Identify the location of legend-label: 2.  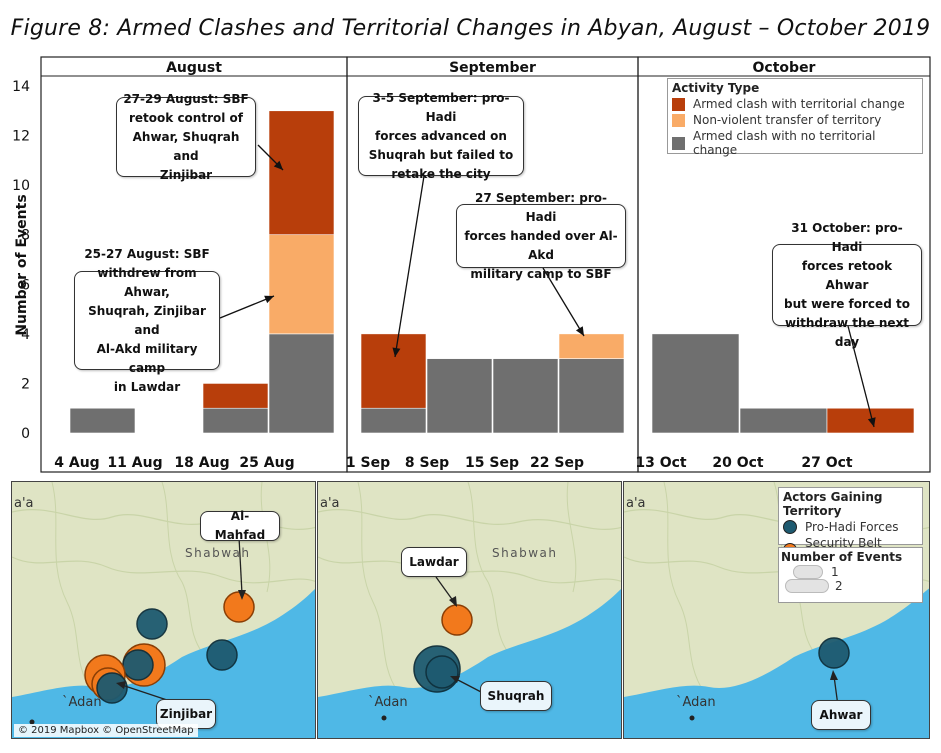
(839, 586).